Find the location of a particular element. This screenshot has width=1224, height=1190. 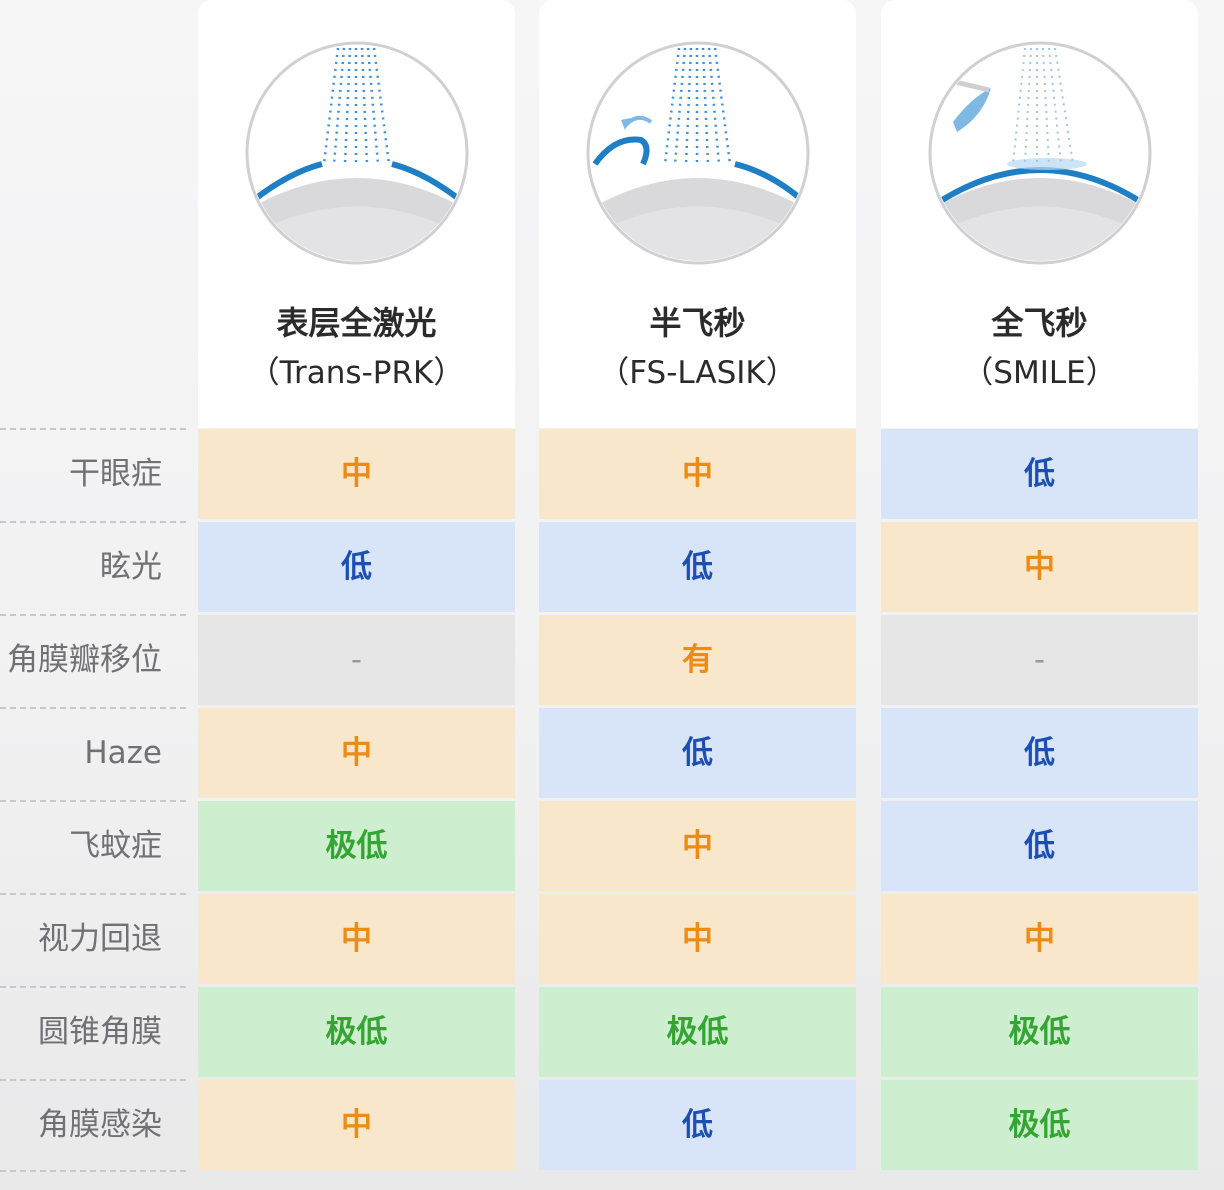

laser-ablation-icon is located at coordinates (357, 153).